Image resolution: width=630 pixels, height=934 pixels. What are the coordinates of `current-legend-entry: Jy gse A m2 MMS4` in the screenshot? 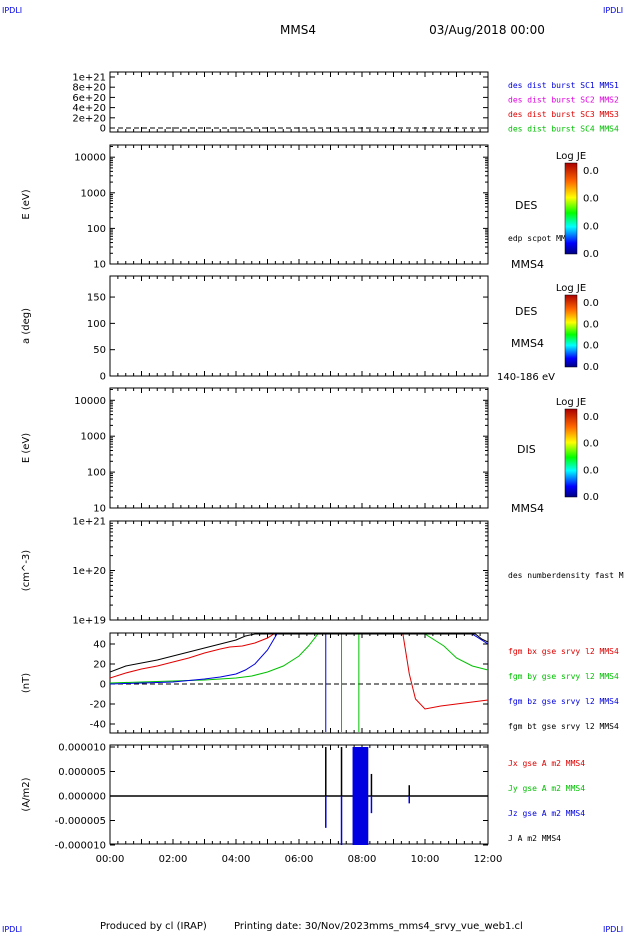 It's located at (546, 788).